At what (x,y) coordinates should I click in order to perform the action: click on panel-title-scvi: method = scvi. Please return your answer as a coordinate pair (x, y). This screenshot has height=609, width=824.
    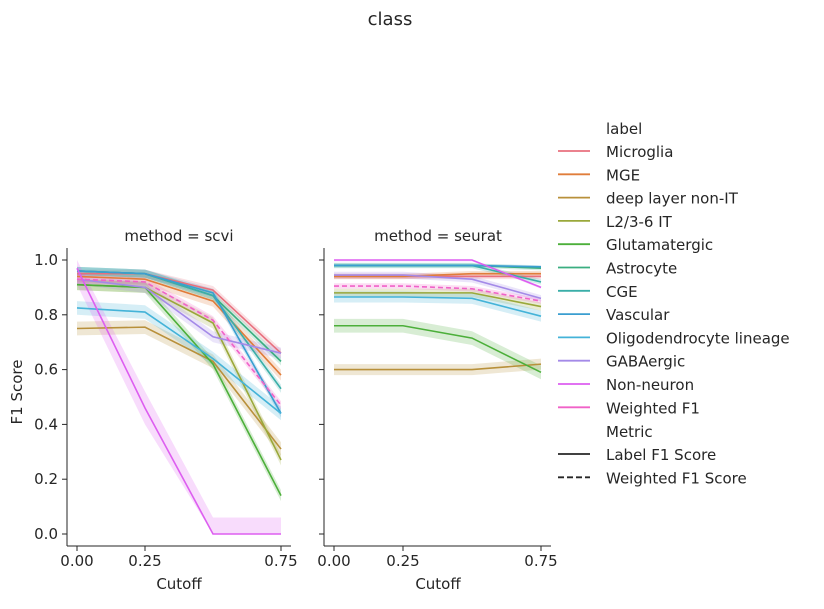
    Looking at the image, I should click on (178, 236).